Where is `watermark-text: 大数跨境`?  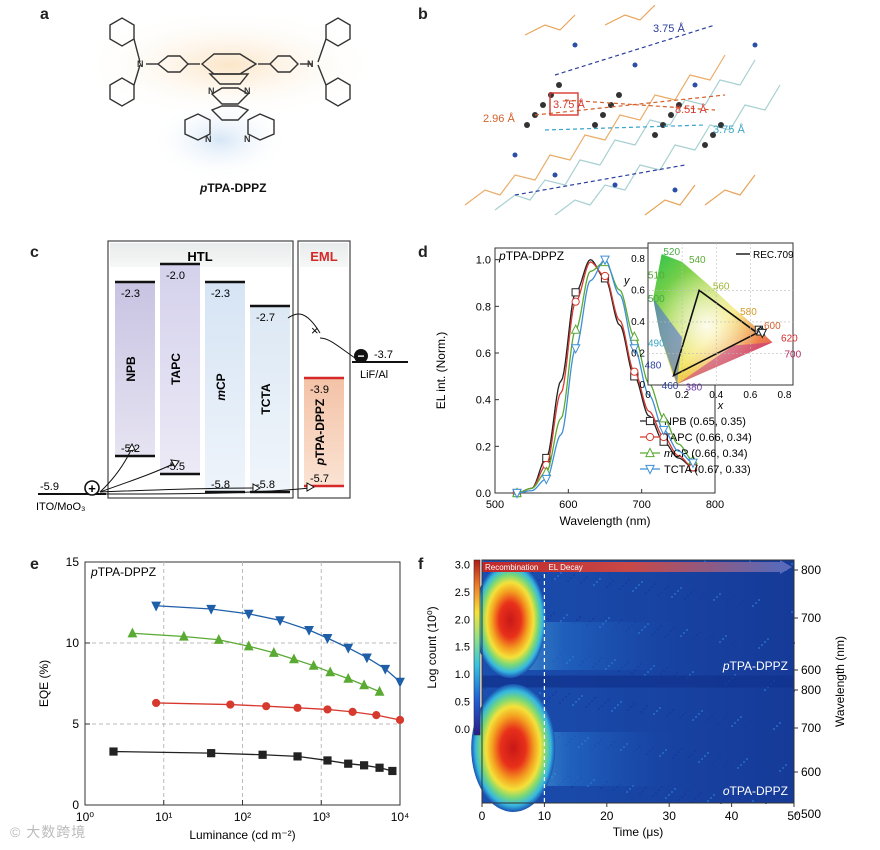
watermark-text: 大数跨境 is located at coordinates (56, 832).